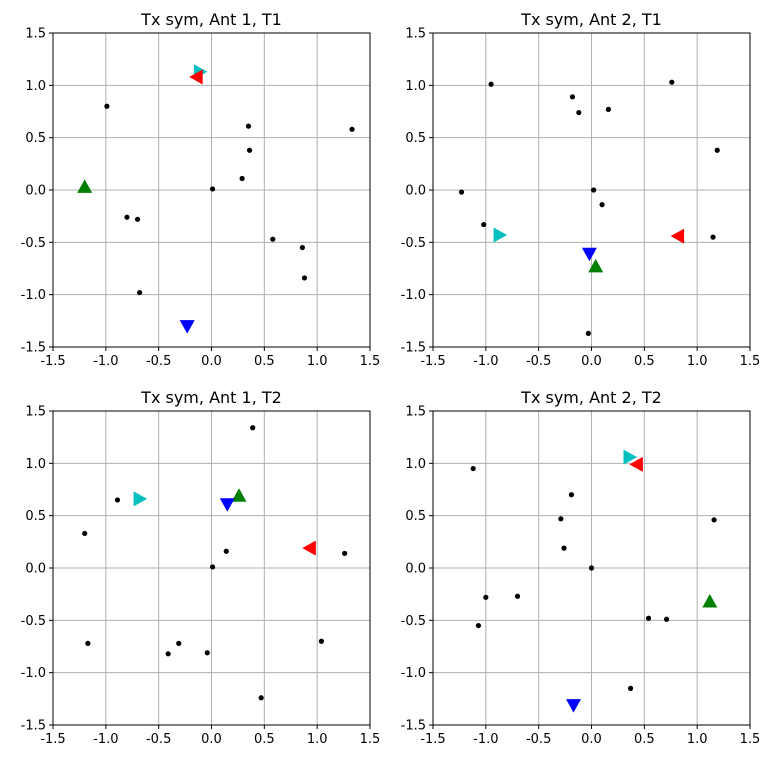 The width and height of the screenshot is (771, 759). What do you see at coordinates (211, 19) in the screenshot?
I see `chart-title: Tx sym, Ant 1, T1` at bounding box center [211, 19].